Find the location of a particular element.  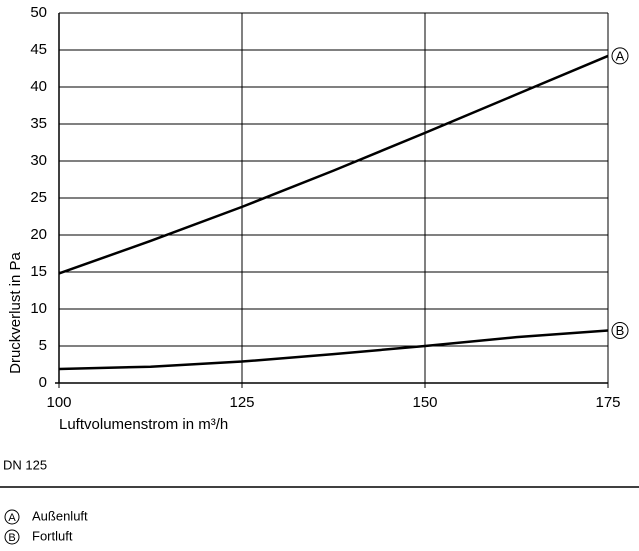

x-tick-label: 100 is located at coordinates (58, 402).